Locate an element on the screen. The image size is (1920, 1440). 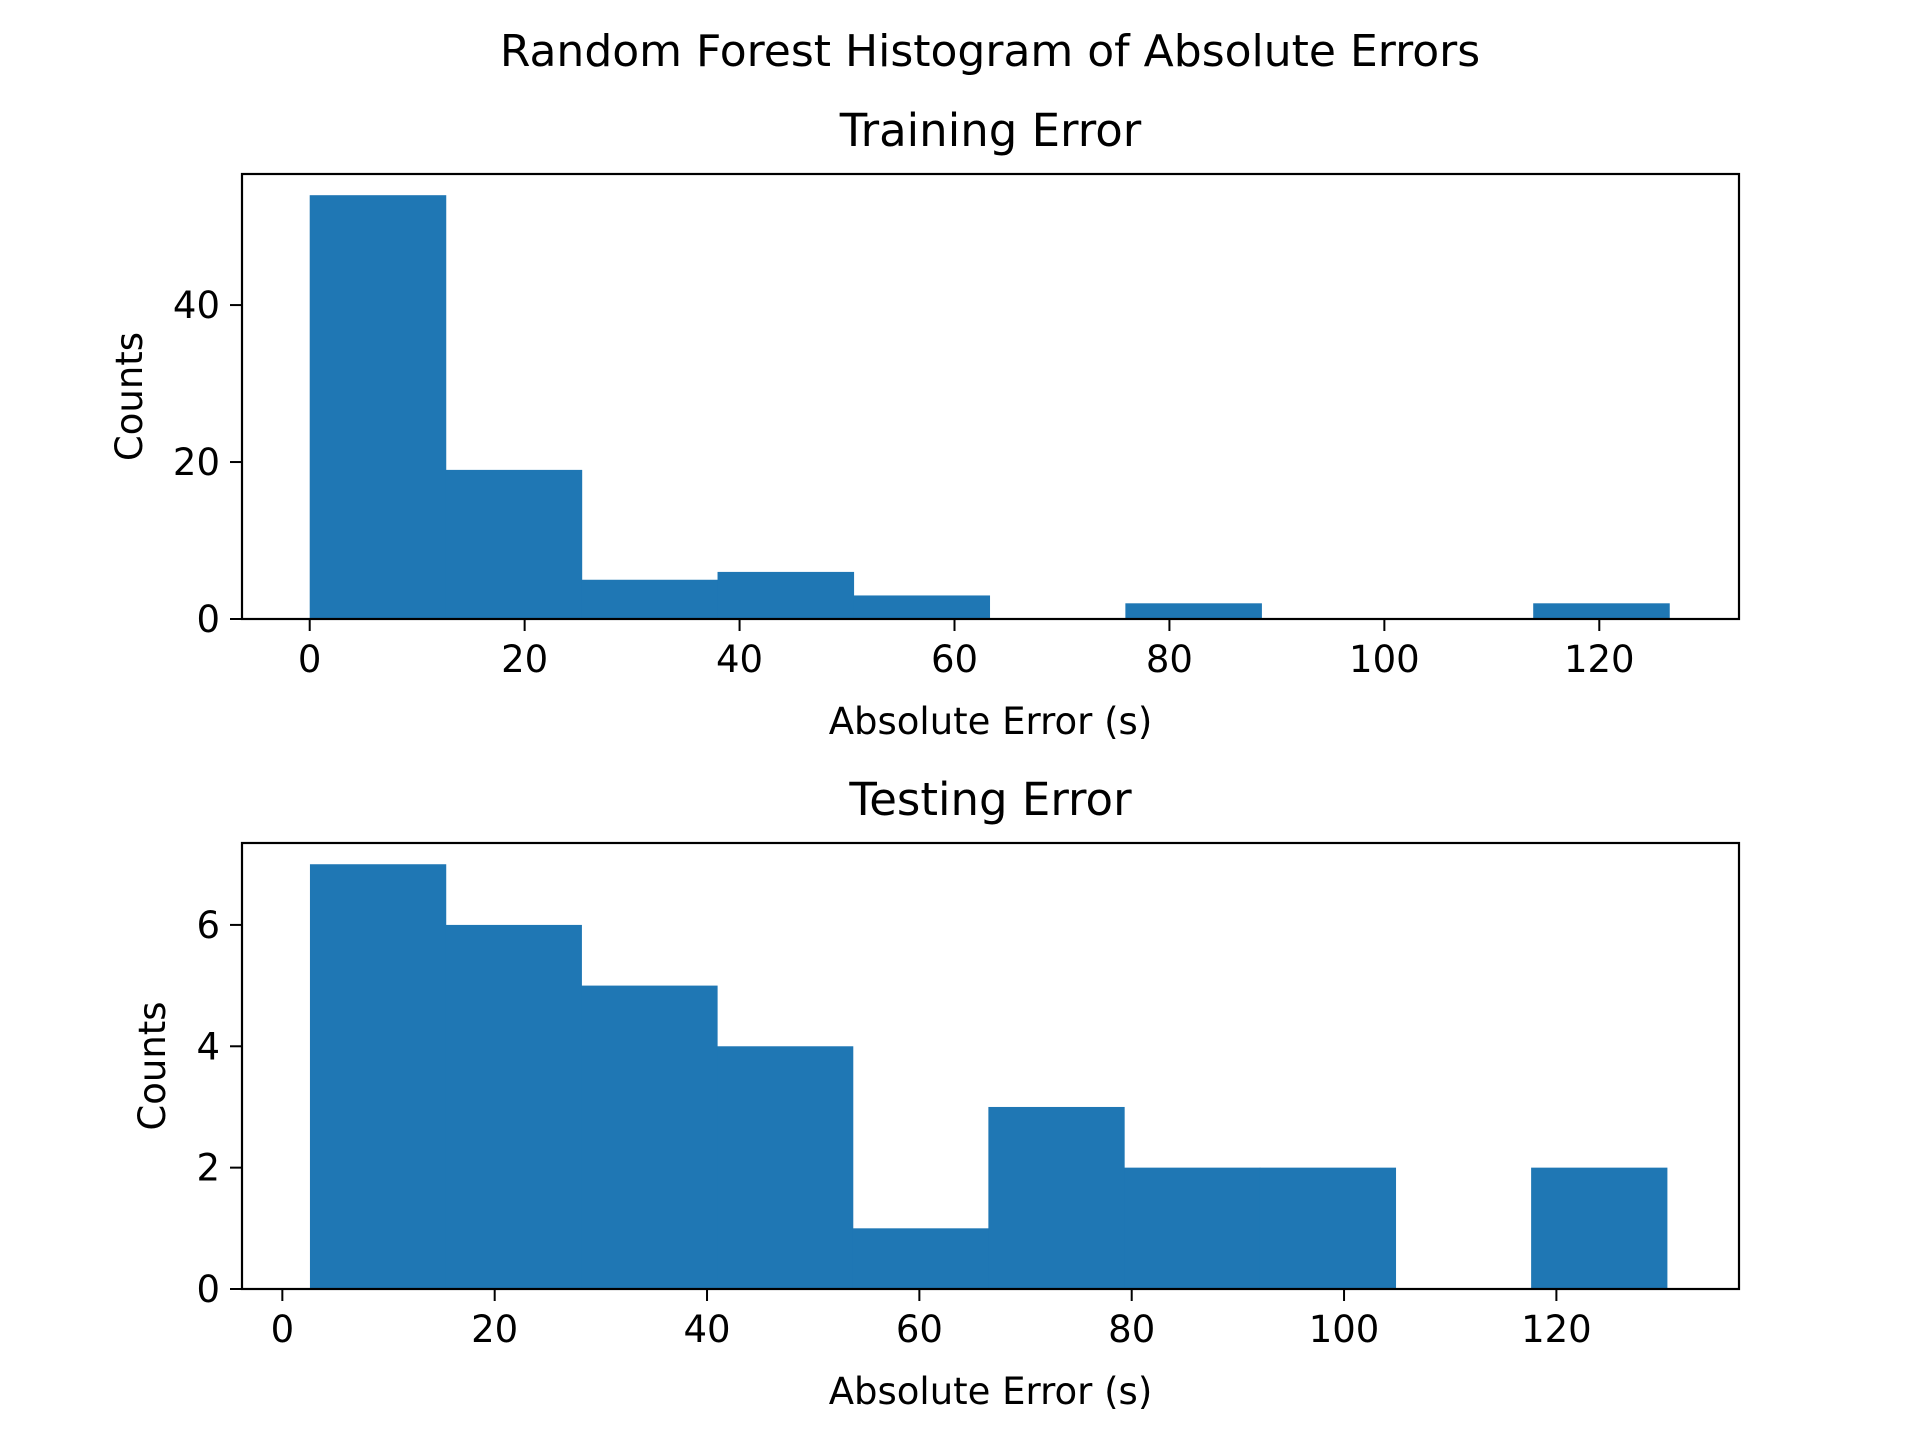
training-x-tick-label: 60 is located at coordinates (954, 659).